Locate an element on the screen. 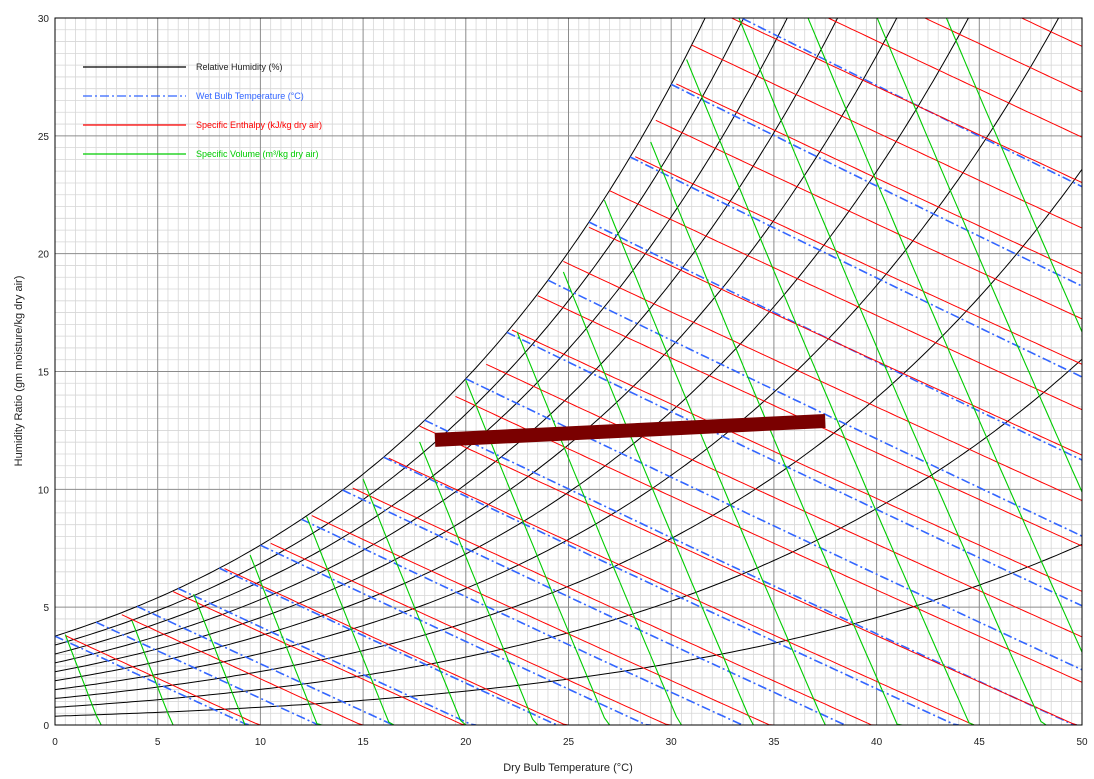 The image size is (1094, 779). annotations is located at coordinates (630, 430).